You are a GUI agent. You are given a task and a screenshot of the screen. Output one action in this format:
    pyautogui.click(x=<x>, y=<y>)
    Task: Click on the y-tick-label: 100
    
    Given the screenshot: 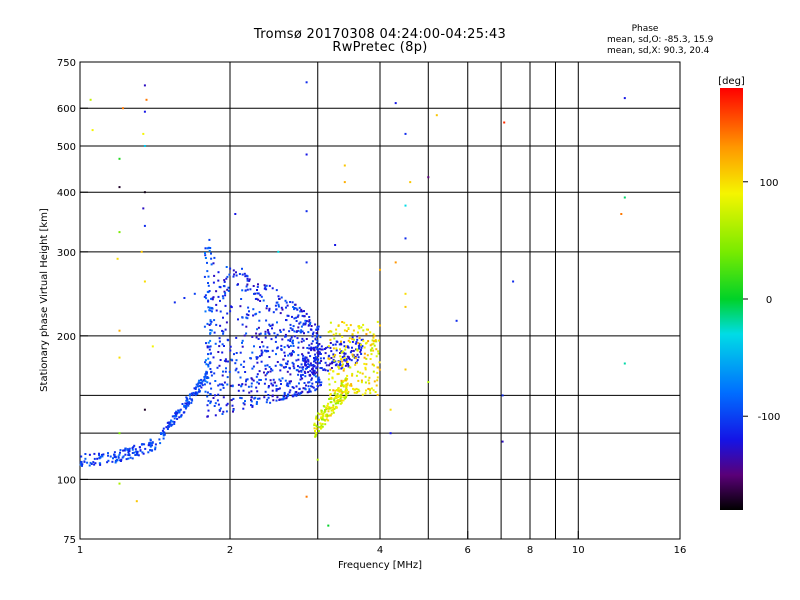 What is the action you would take?
    pyautogui.click(x=66, y=480)
    